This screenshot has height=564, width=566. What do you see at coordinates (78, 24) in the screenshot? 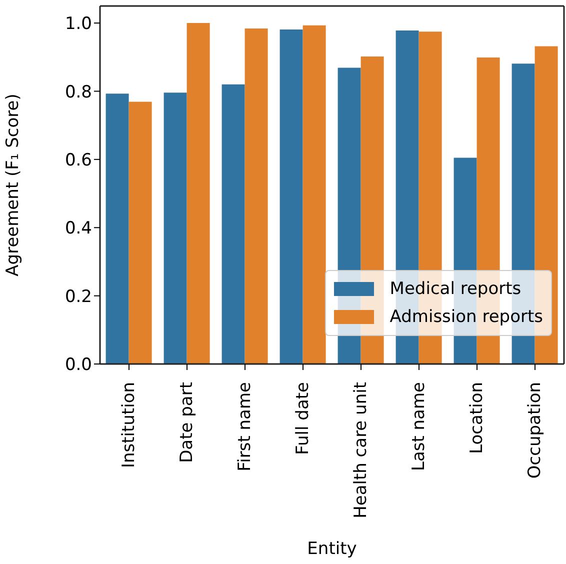
I see `y-tick-label: 1.0` at bounding box center [78, 24].